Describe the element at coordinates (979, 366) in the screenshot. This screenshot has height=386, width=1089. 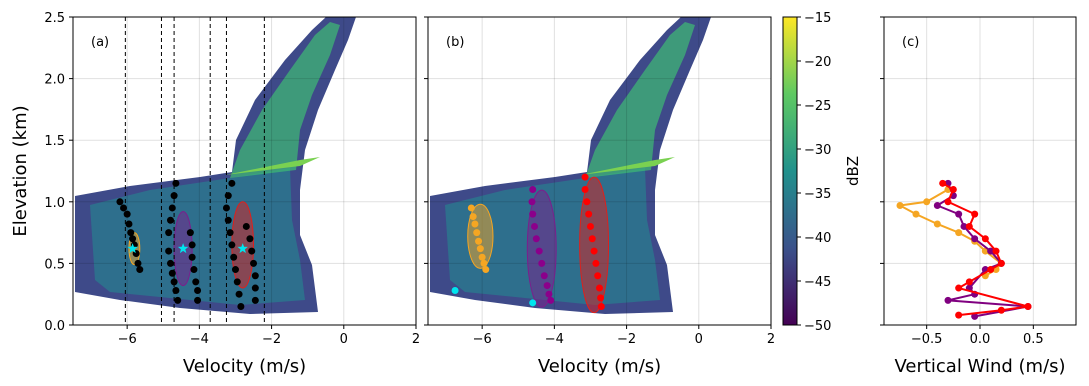
I see `x-axis-label: Vertical Wind (m/s)` at that location.